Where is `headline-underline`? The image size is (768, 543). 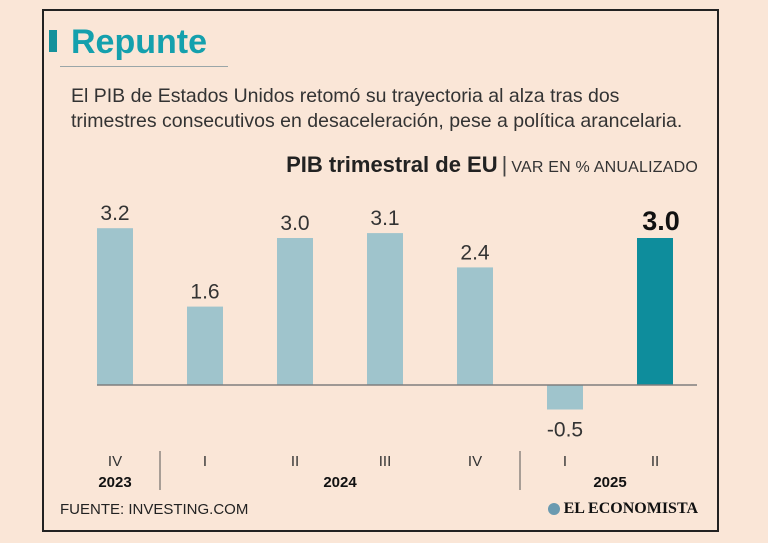
headline-underline is located at coordinates (144, 66).